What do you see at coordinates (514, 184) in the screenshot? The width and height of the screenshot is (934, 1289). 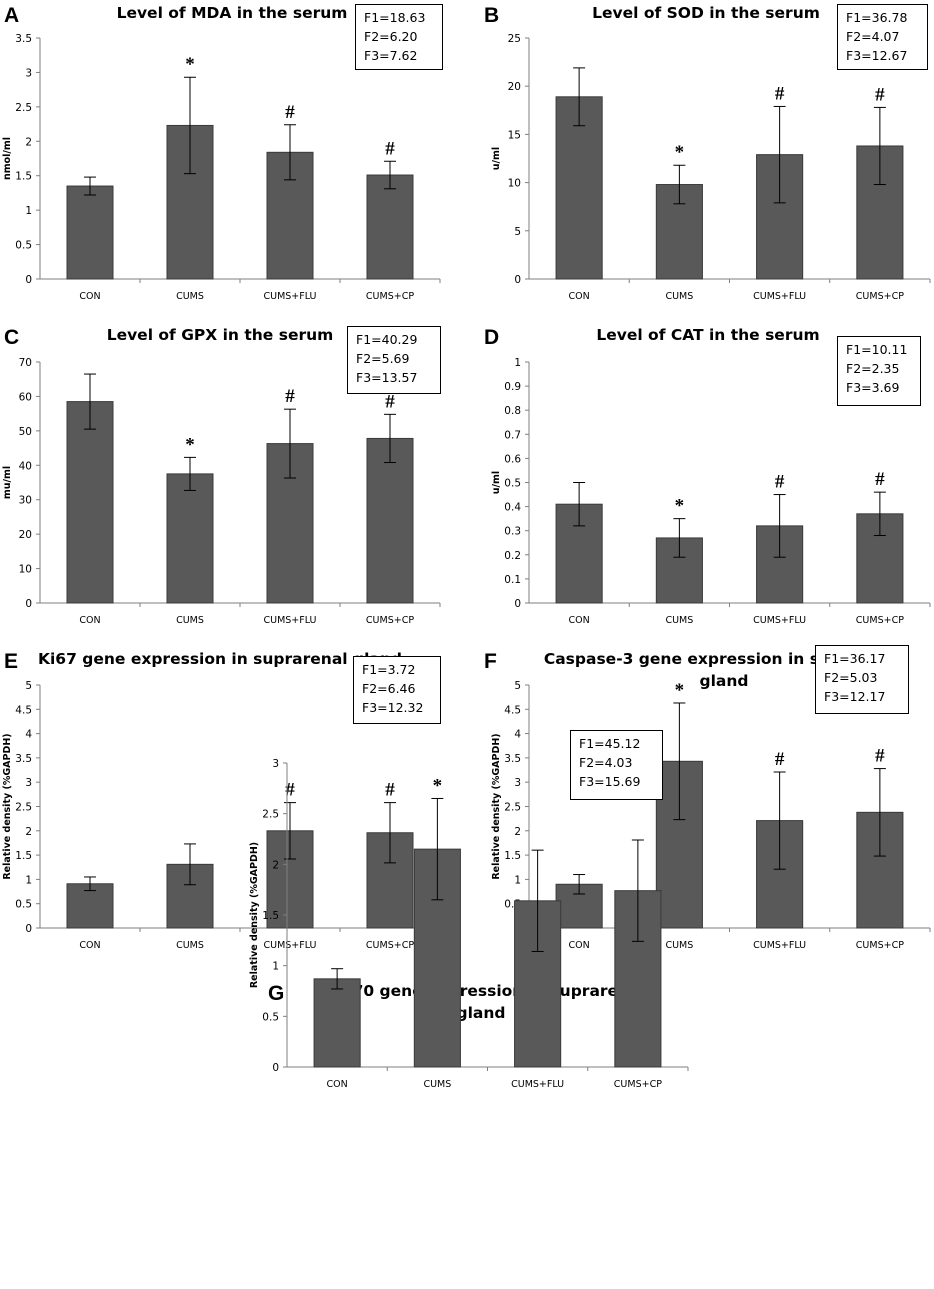 I see `y-tick-label: 10` at bounding box center [514, 184].